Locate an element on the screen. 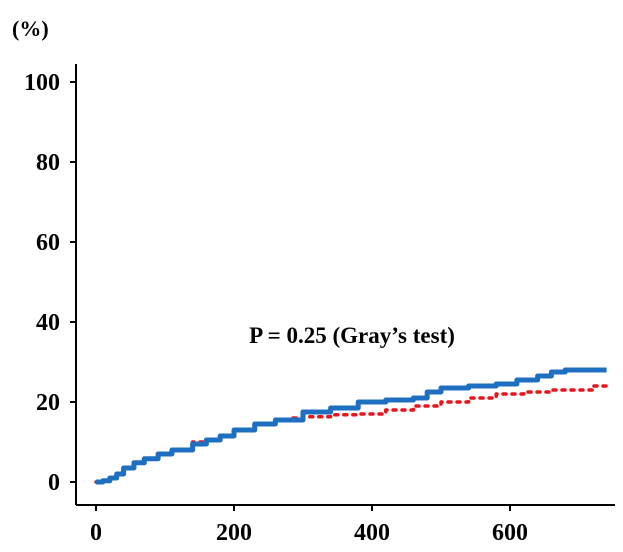  x-tick-label: 600 is located at coordinates (510, 533).